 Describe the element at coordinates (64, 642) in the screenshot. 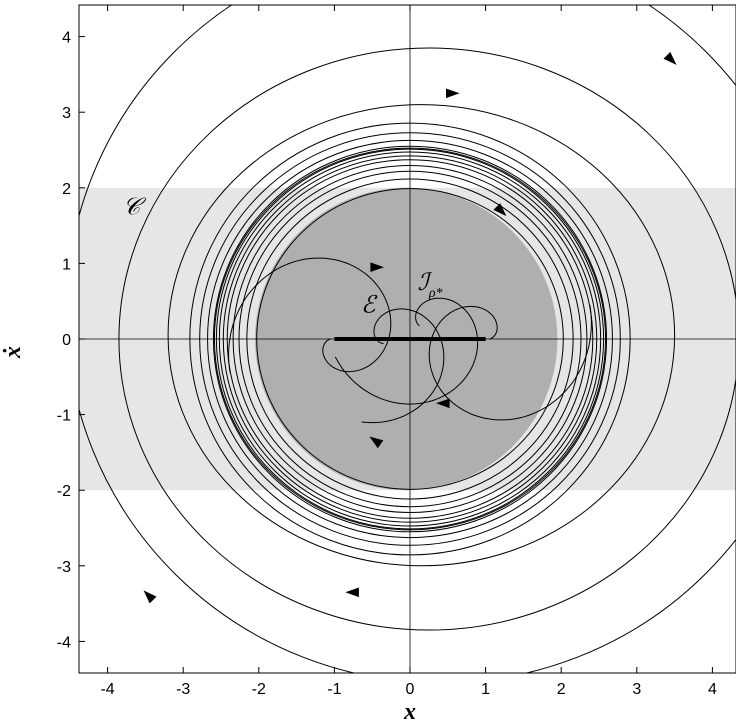

I see `y-tick-label: -4` at that location.